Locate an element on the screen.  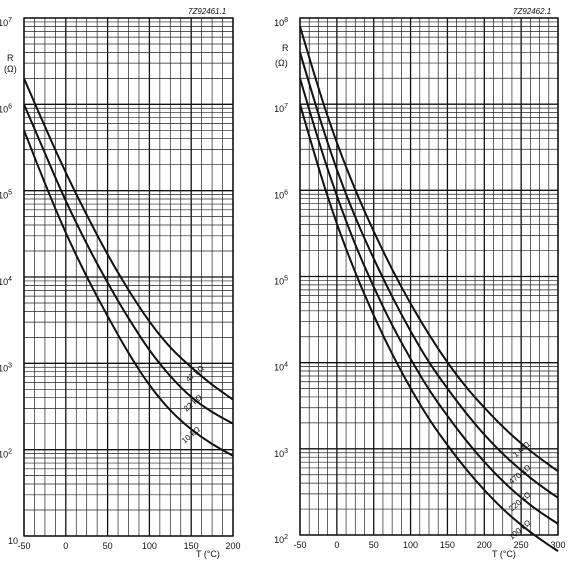
chart1-ylabel-symbol: R is located at coordinates (10, 58).